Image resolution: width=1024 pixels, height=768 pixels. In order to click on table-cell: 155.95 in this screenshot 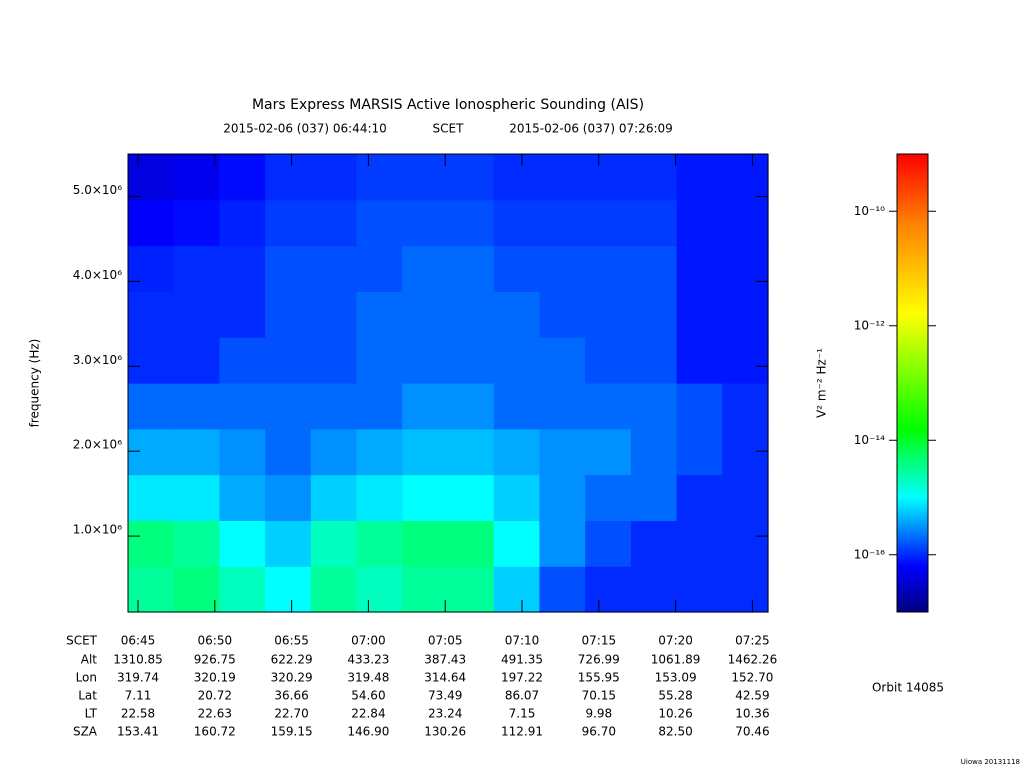, I will do `click(599, 678)`.